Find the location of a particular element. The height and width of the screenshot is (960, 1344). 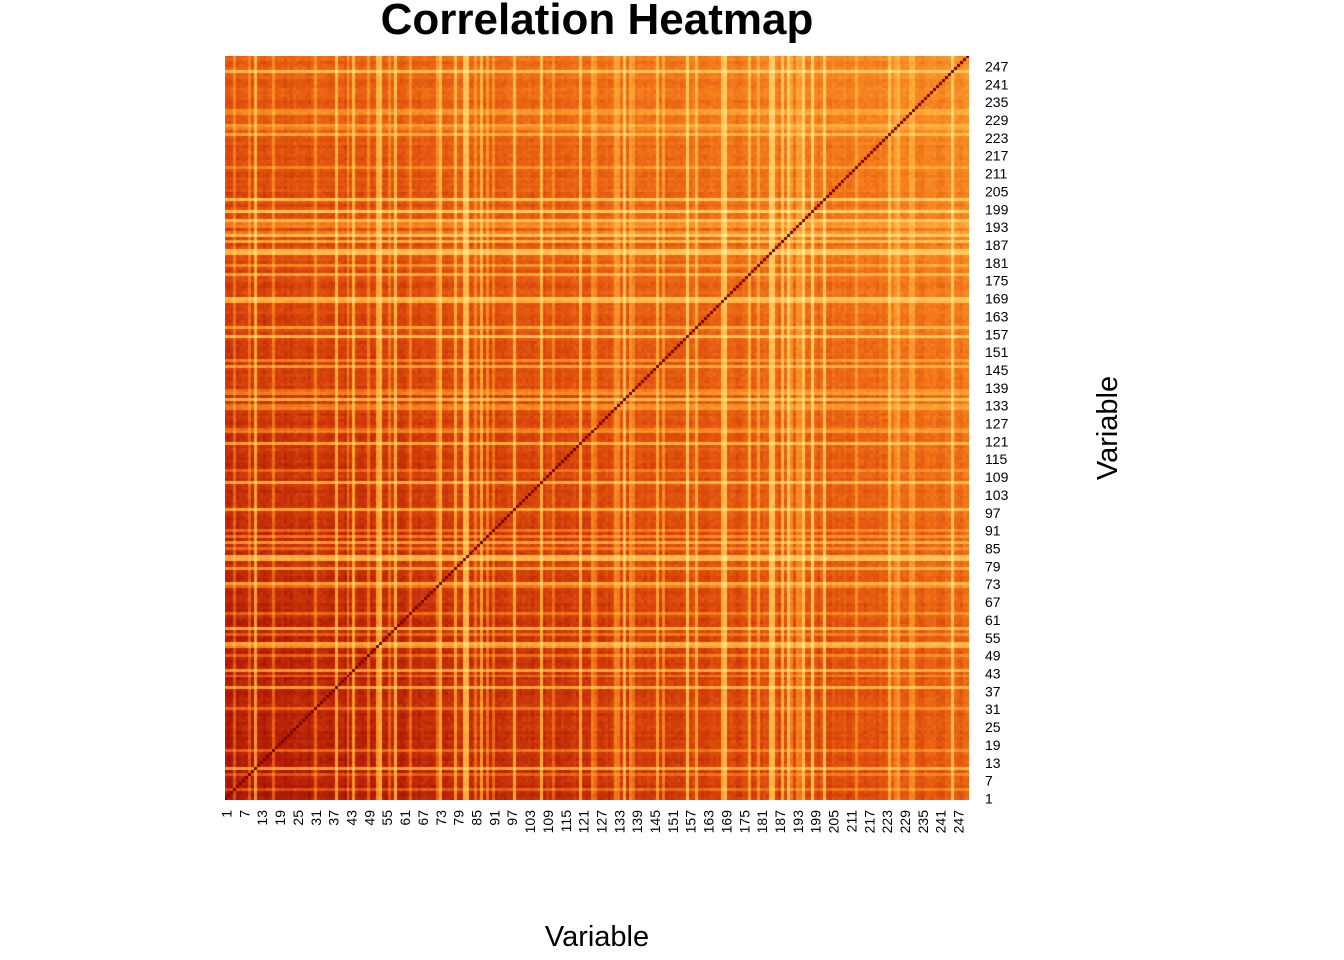

y-tick-label: 199 is located at coordinates (997, 209).